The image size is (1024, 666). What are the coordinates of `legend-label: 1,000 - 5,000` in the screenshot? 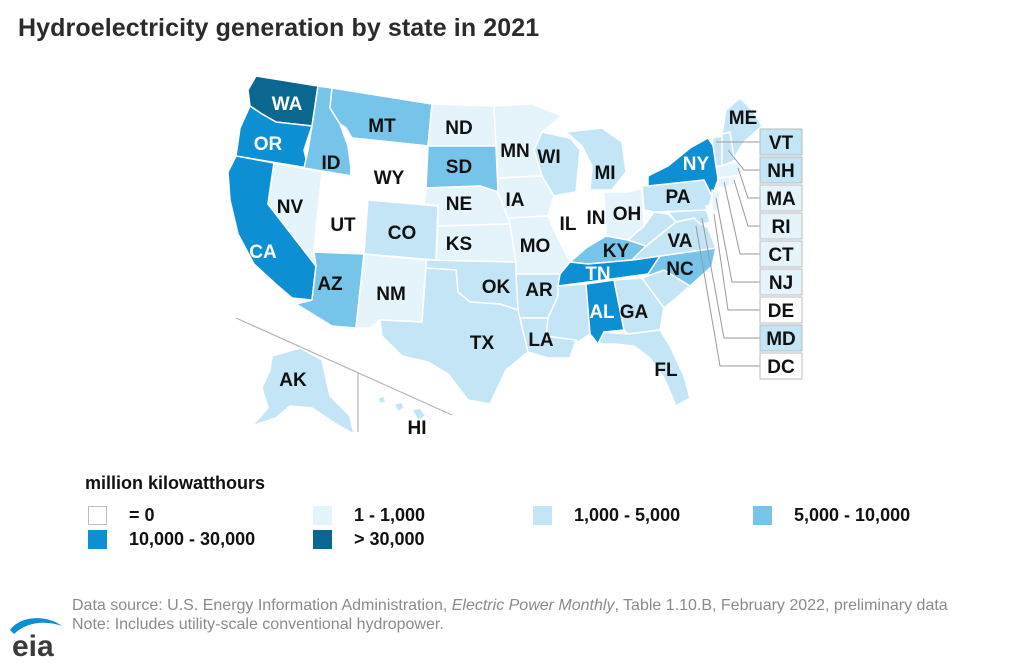 It's located at (627, 515).